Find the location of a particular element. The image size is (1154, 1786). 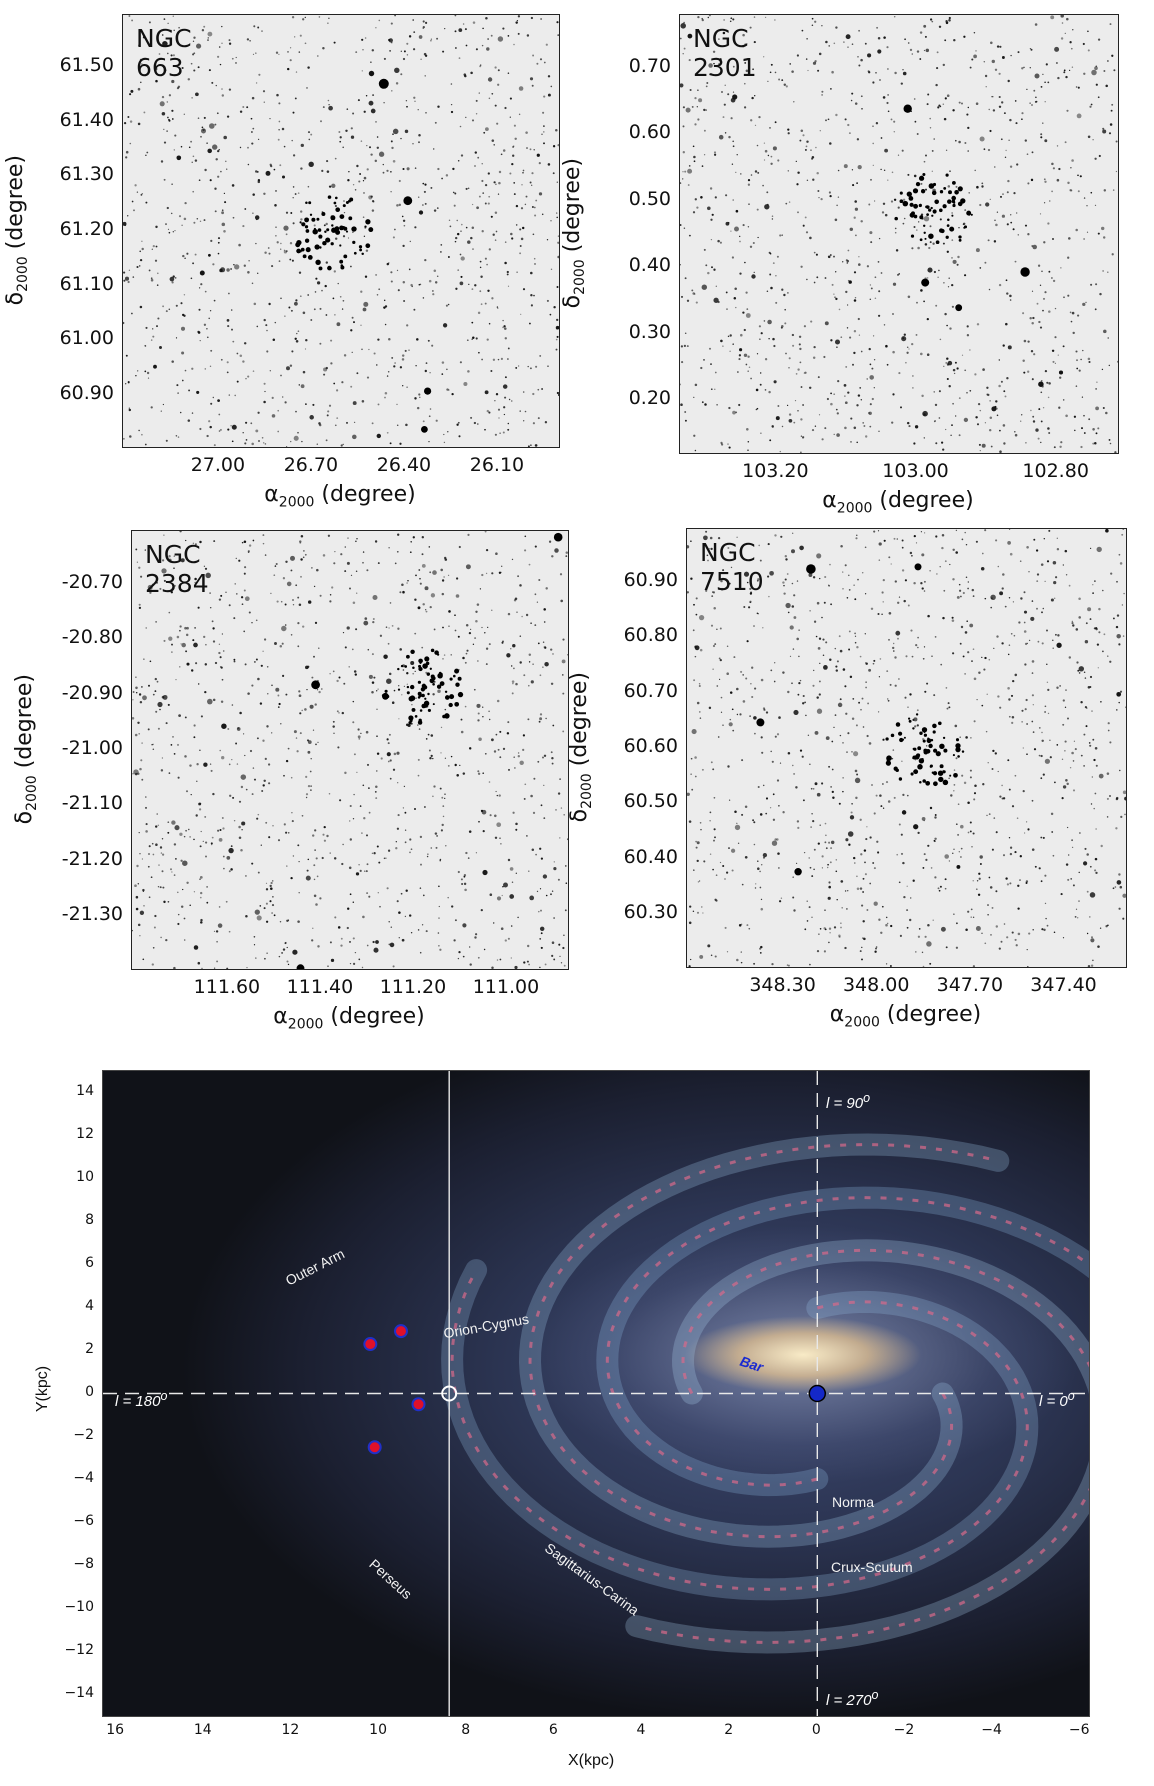

galaxy-y-tick-label: −4 is located at coordinates (83, 1477).